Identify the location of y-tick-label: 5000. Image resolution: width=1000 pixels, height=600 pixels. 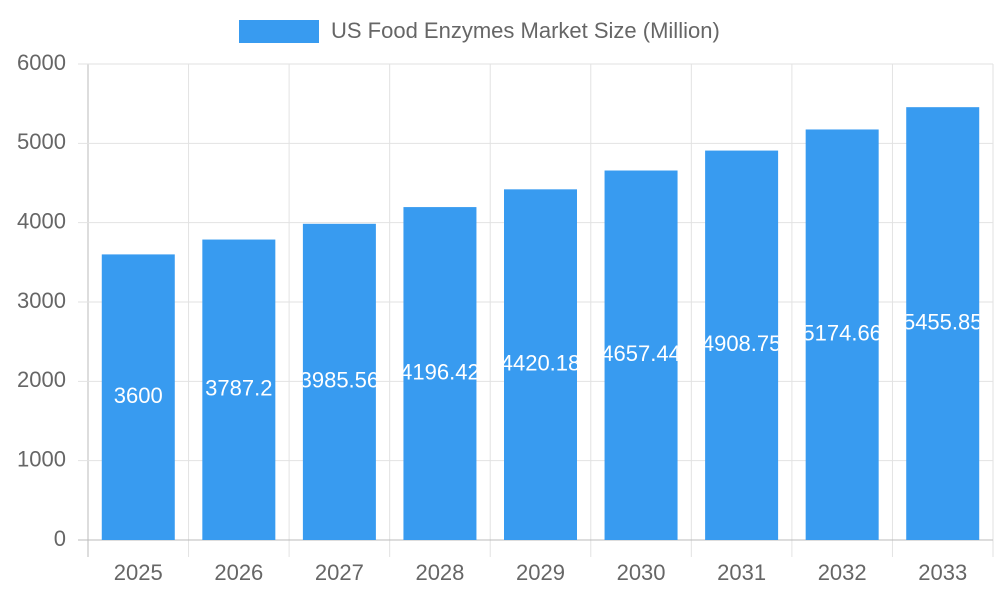
(41, 141).